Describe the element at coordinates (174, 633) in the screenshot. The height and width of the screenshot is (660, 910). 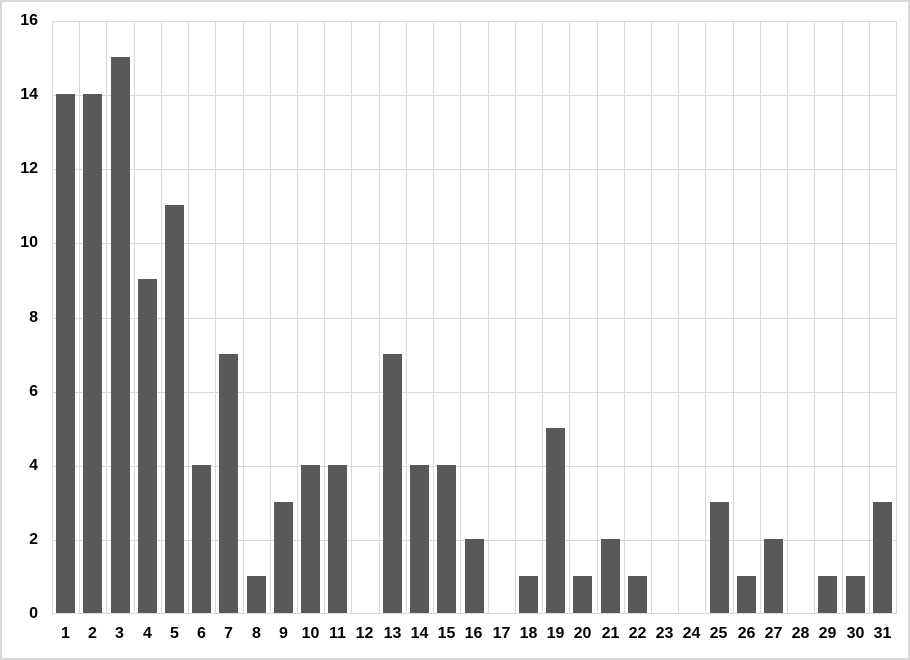
I see `x-axis-category-label: 5` at that location.